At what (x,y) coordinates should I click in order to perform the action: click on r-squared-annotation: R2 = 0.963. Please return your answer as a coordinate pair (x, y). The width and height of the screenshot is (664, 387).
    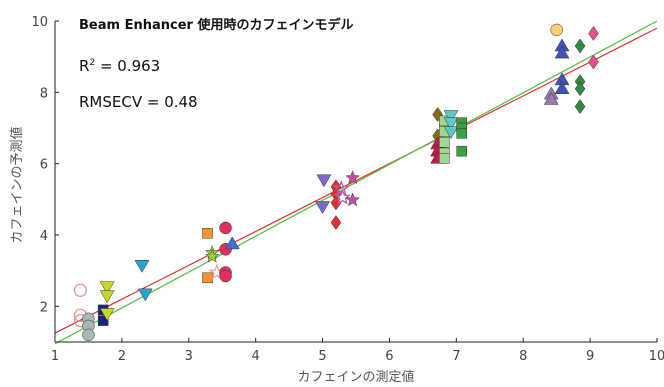
    Looking at the image, I should click on (119, 66).